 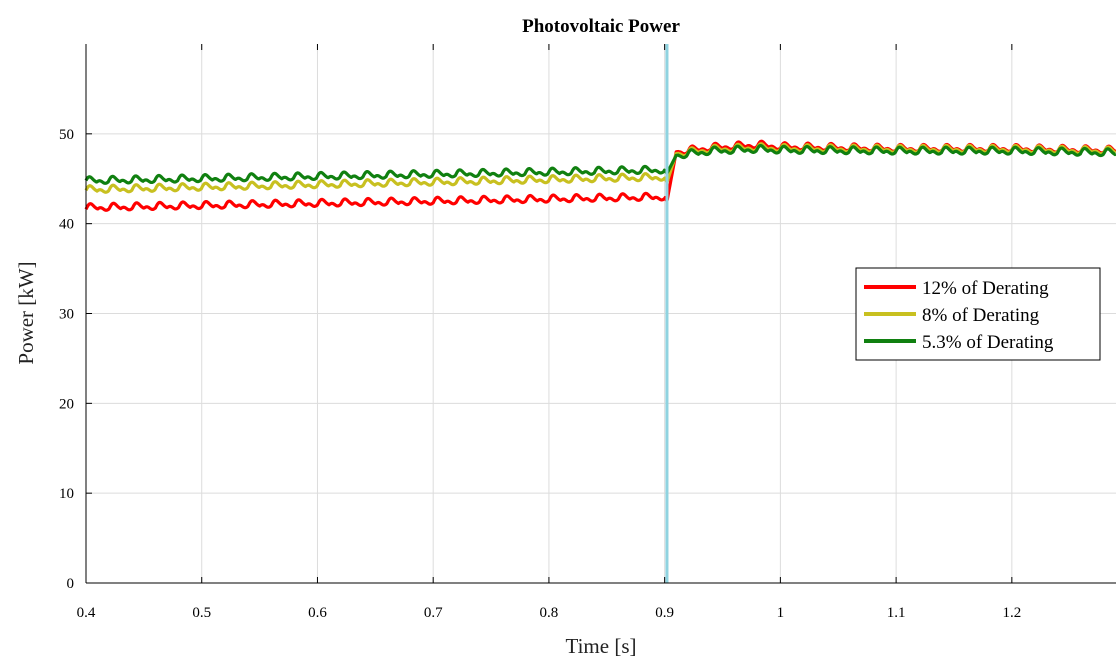 I want to click on legend-label-12-percent: 12% of Derating, so click(x=985, y=288).